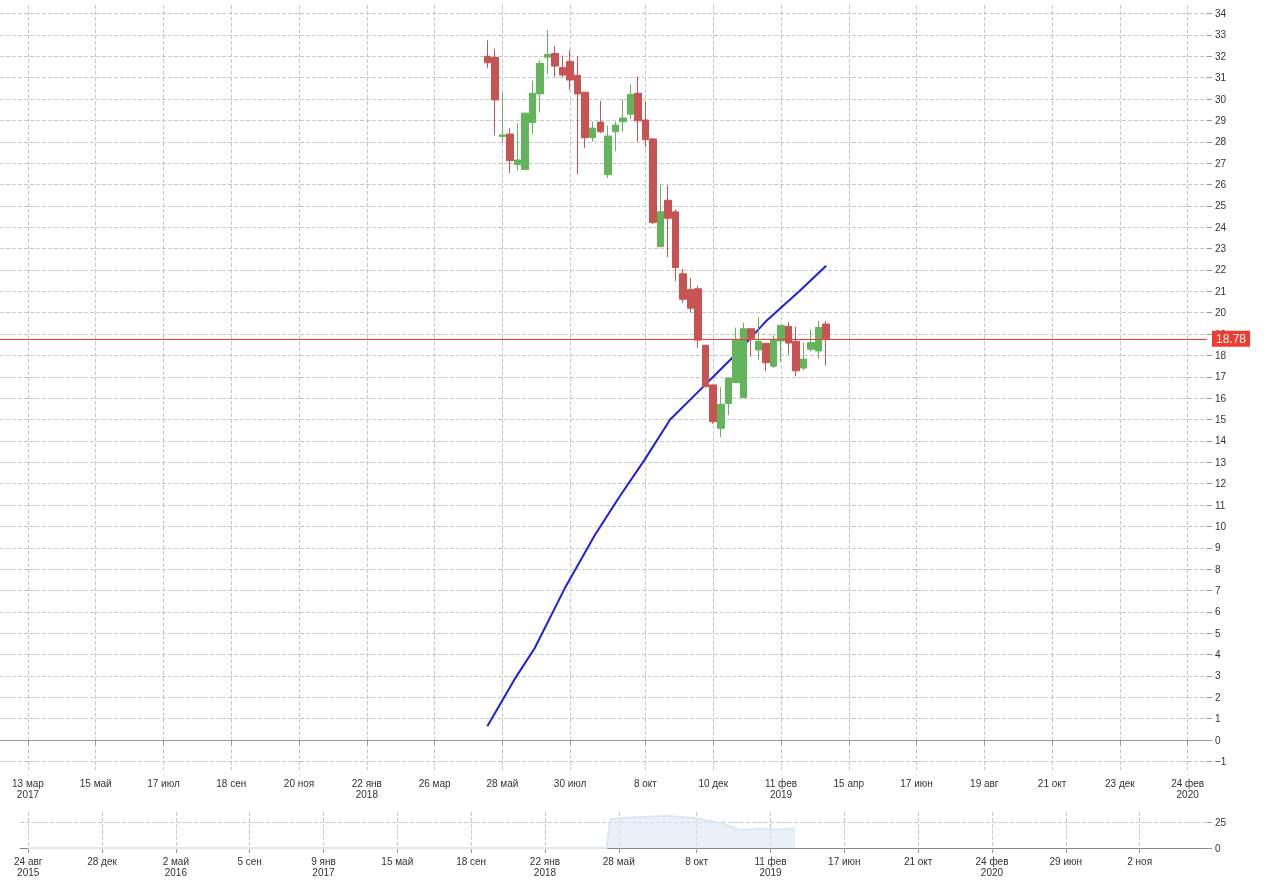 The height and width of the screenshot is (882, 1277). What do you see at coordinates (434, 783) in the screenshot?
I see `x-tick-label: 26 мар` at bounding box center [434, 783].